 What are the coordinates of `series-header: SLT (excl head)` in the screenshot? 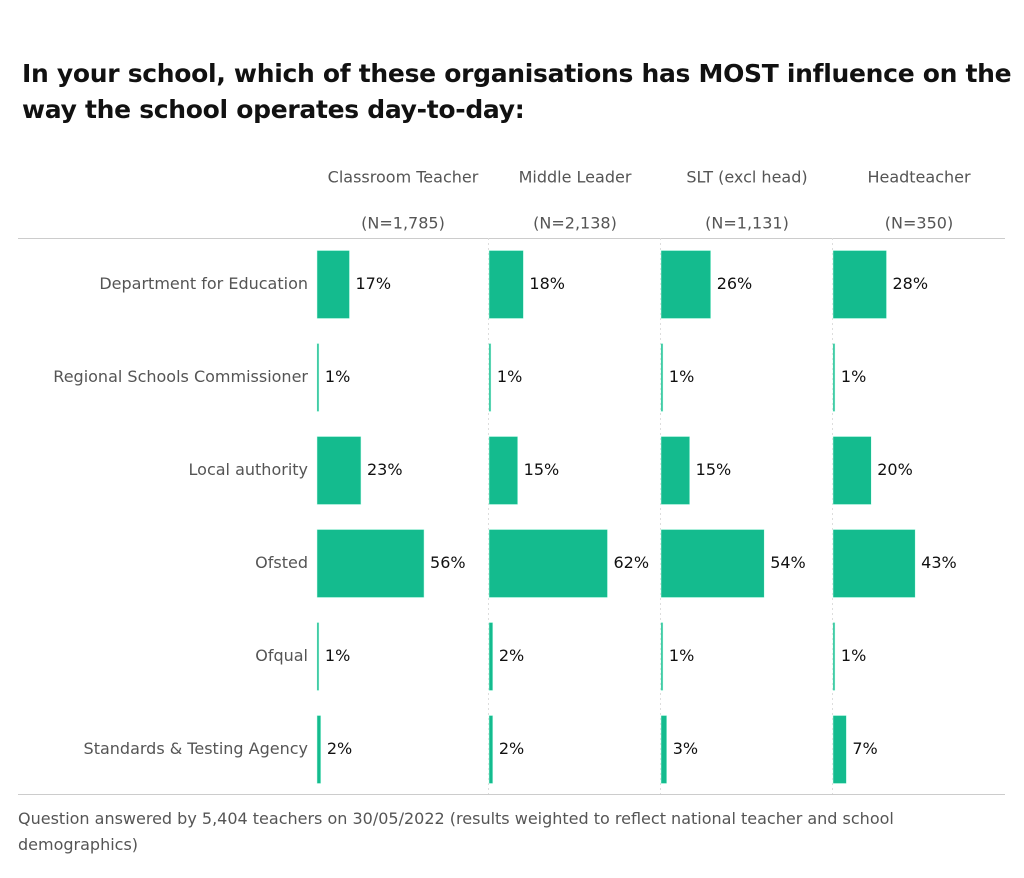 It's located at (746, 177).